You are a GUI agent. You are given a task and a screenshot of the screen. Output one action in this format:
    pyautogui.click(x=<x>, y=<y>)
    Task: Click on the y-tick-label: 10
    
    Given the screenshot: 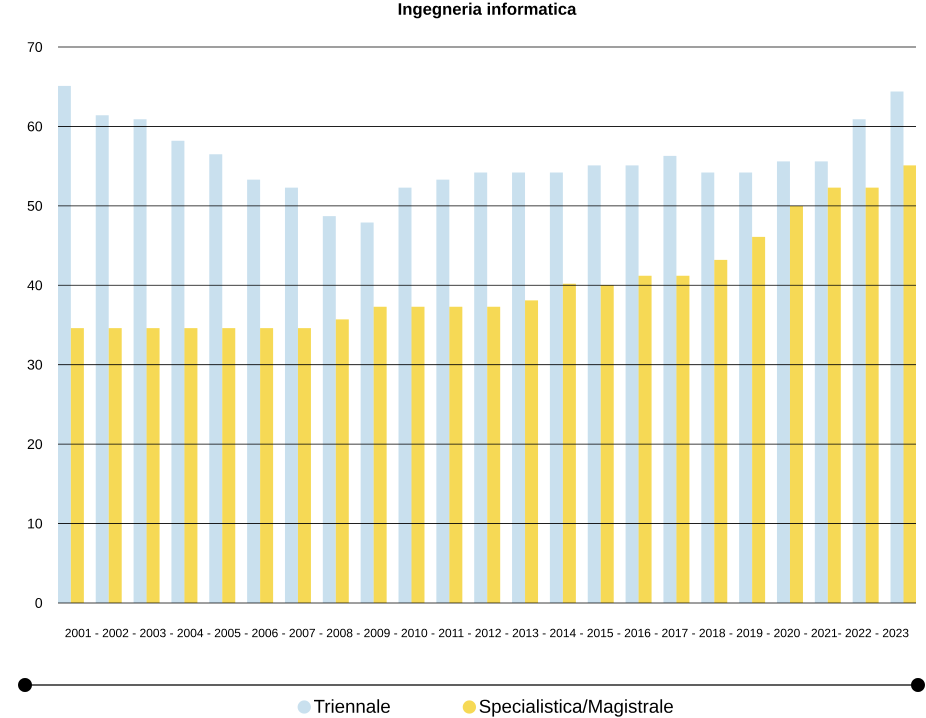 What is the action you would take?
    pyautogui.click(x=35, y=523)
    